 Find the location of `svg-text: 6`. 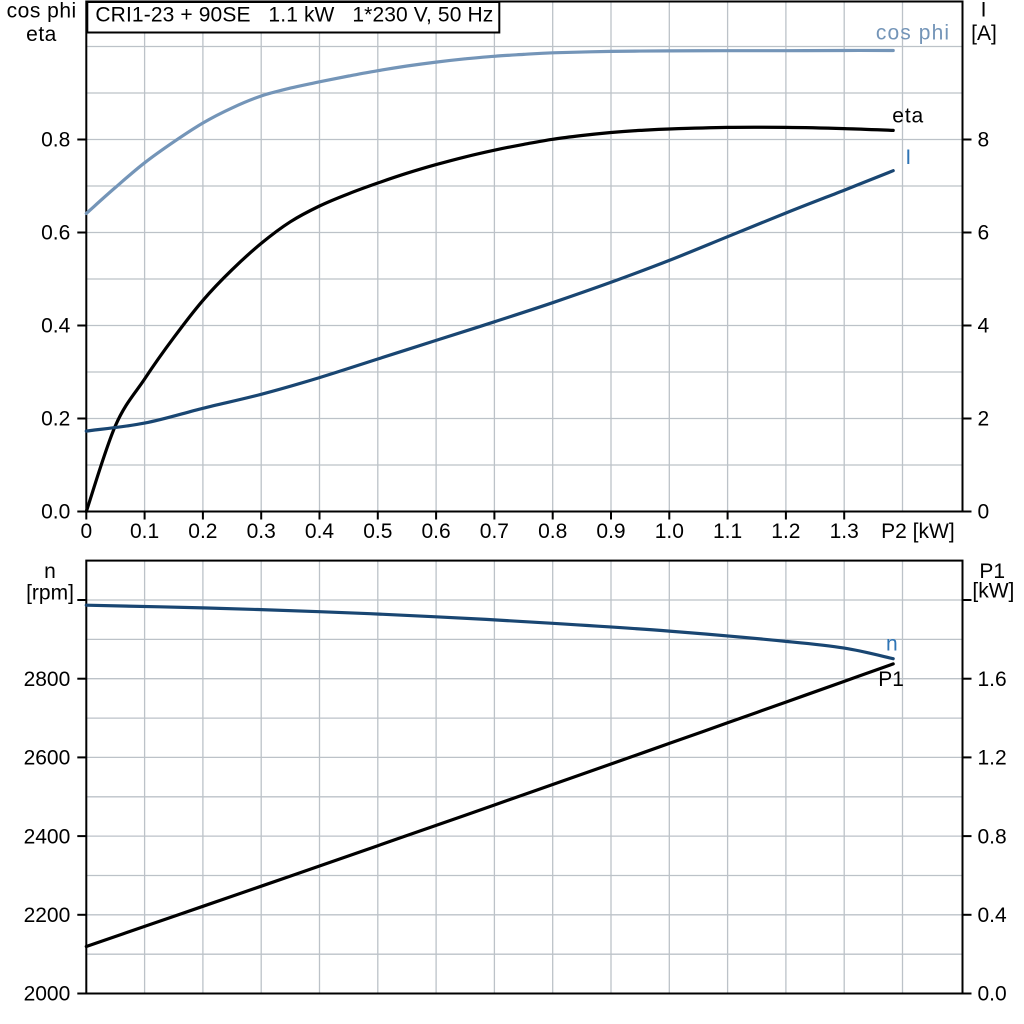

svg-text: 6 is located at coordinates (984, 233).